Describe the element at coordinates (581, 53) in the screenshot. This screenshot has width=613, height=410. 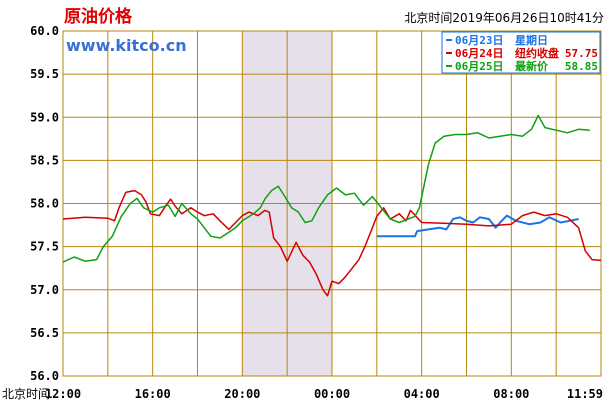
I see `legend-value: 57.75` at that location.